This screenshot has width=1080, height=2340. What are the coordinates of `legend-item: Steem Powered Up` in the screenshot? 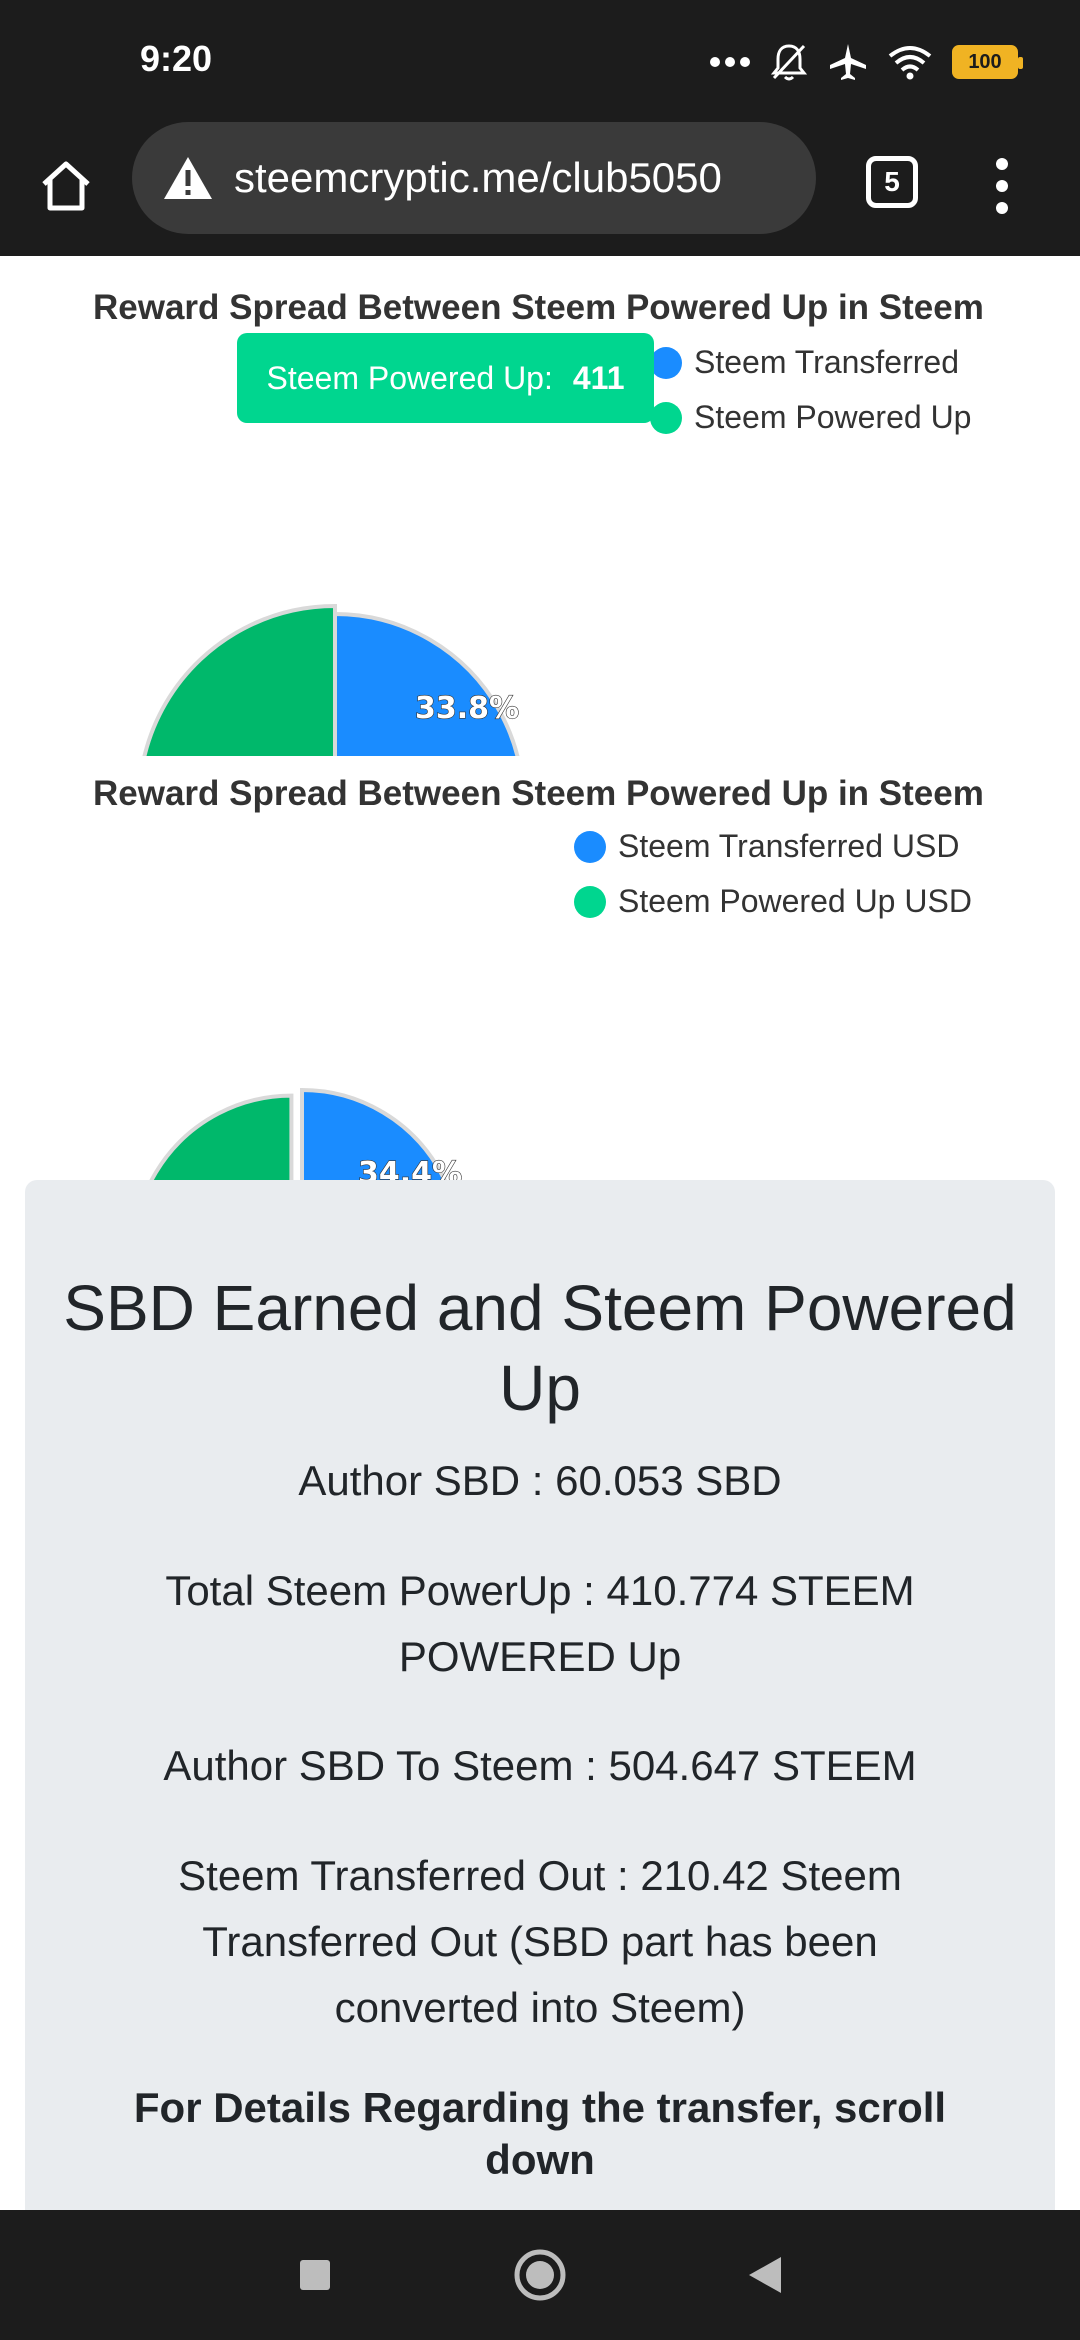 It's located at (810, 417).